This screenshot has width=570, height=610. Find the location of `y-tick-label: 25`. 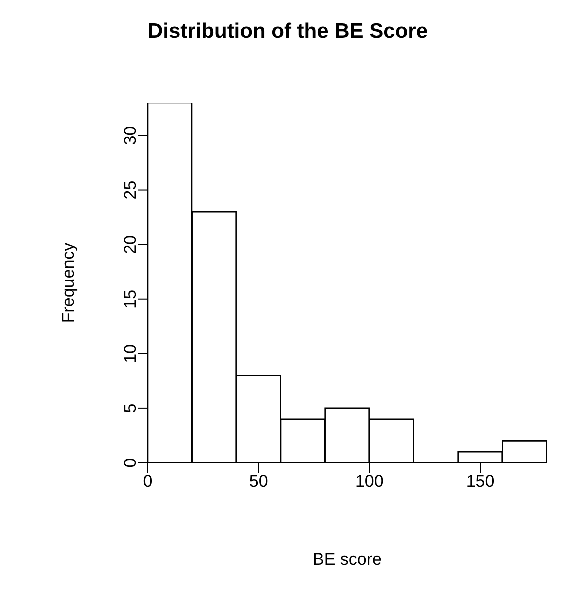

y-tick-label: 25 is located at coordinates (130, 190).